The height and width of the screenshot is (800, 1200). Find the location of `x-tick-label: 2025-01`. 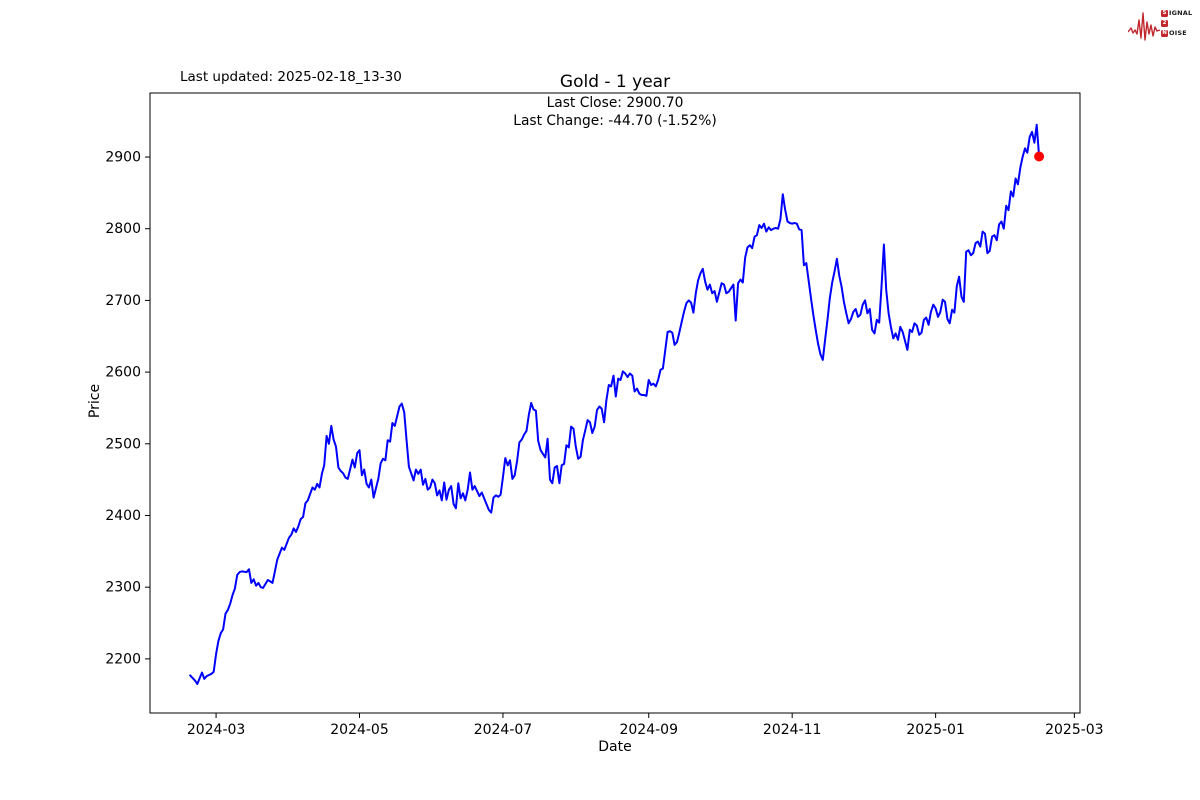

x-tick-label: 2025-01 is located at coordinates (935, 730).